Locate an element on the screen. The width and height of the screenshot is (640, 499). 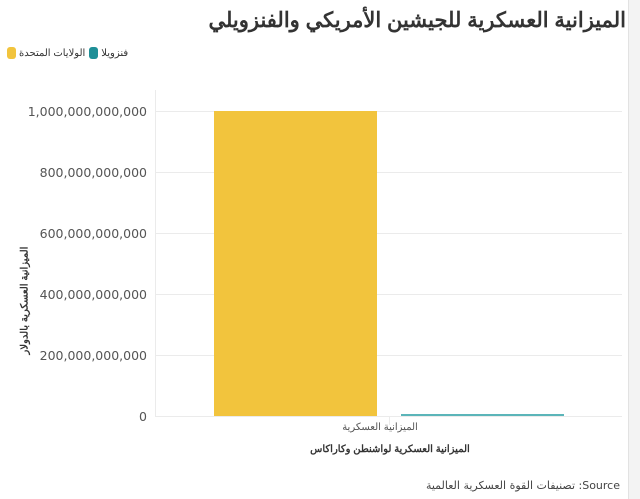
y-axis-title: الميزانية العسكرية بالدولار is located at coordinates (25, 300).